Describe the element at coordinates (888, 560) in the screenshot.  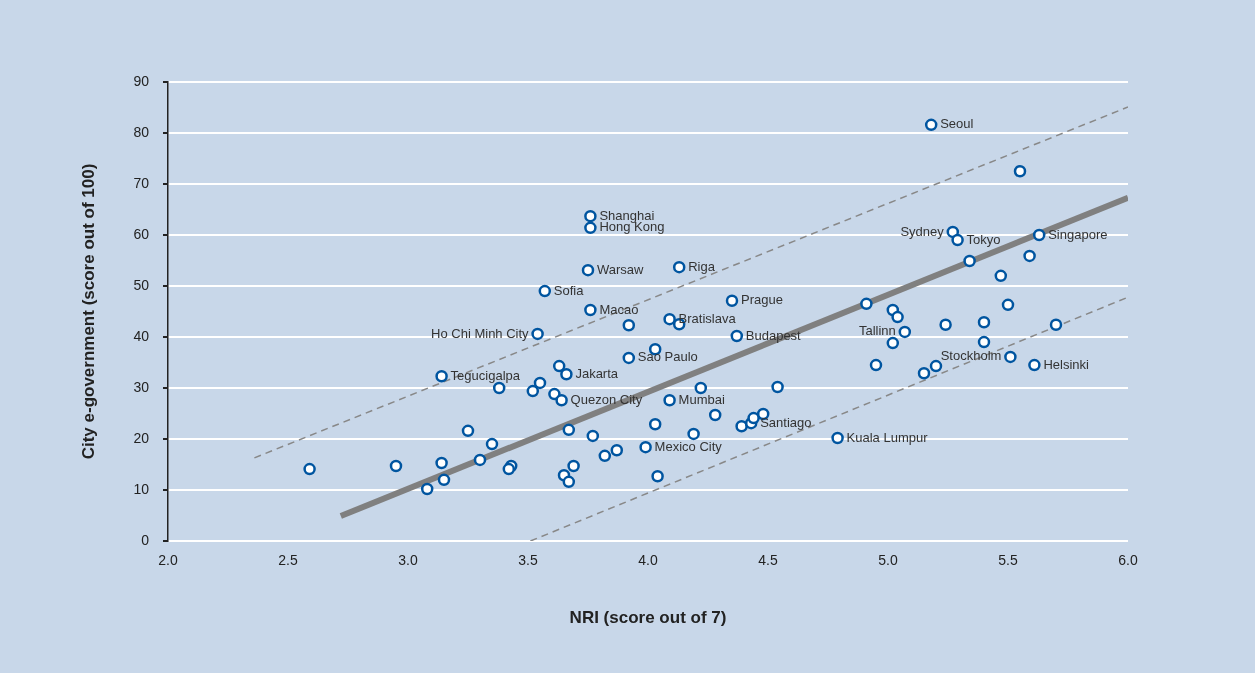
I see `x-tick-label: 5.0` at that location.